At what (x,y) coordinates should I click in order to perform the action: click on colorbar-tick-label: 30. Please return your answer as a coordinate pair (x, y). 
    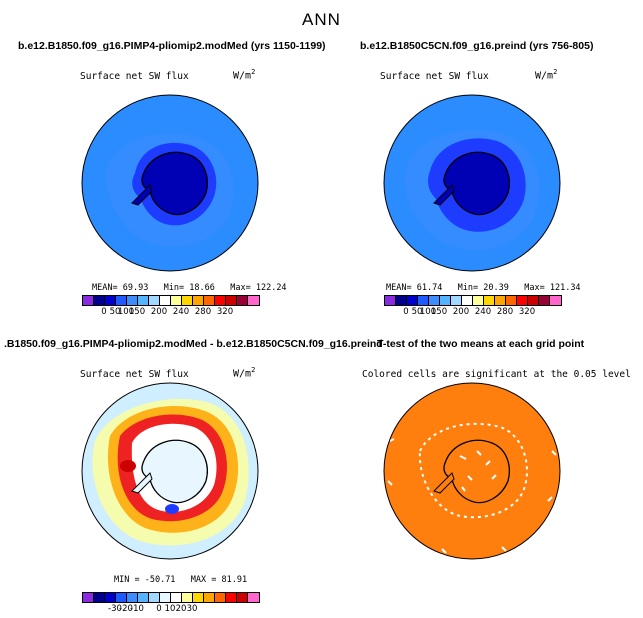
    Looking at the image, I should click on (192, 609).